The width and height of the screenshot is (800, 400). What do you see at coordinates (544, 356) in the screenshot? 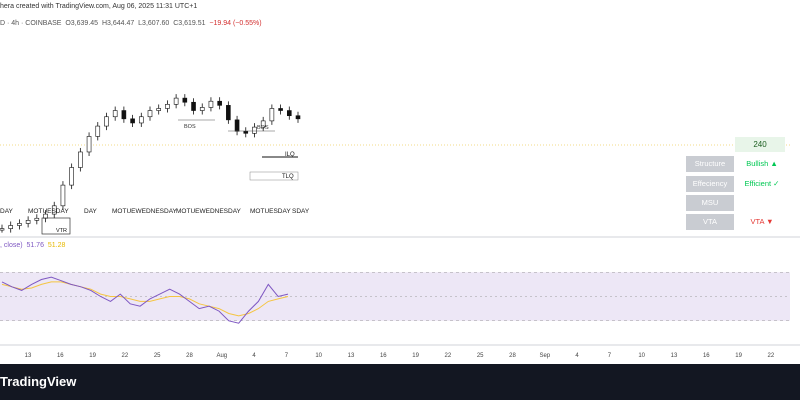
I see `x-tick-label: Sep` at bounding box center [544, 356].